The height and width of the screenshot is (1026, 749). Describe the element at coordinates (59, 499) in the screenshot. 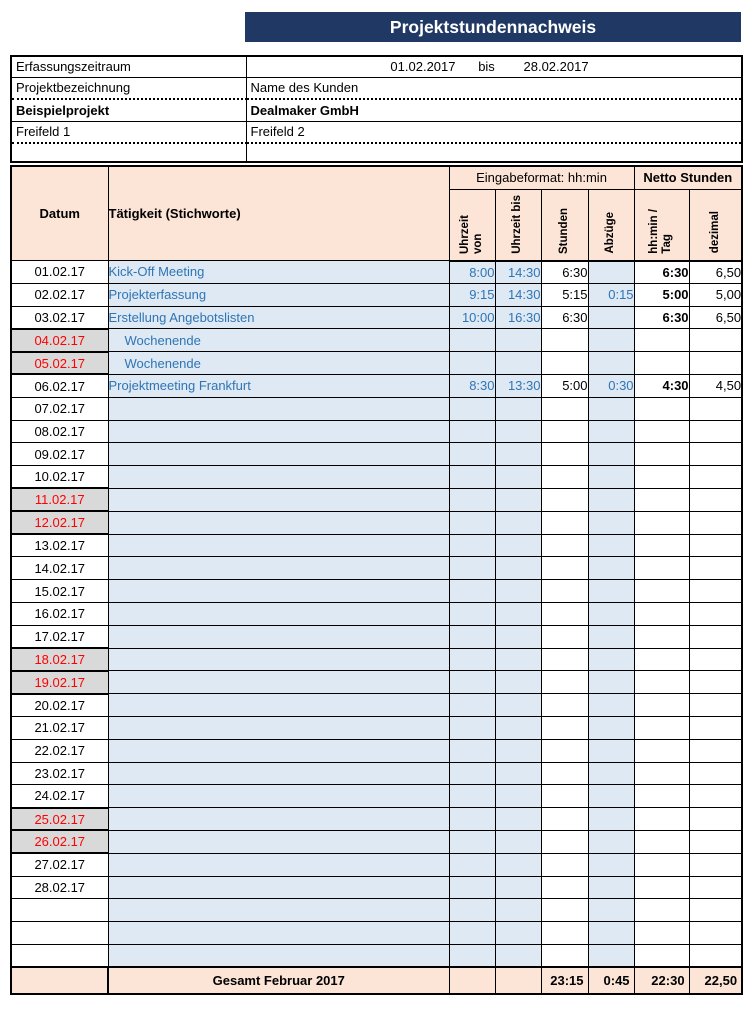

I see `date-cell: 11.02.17` at that location.